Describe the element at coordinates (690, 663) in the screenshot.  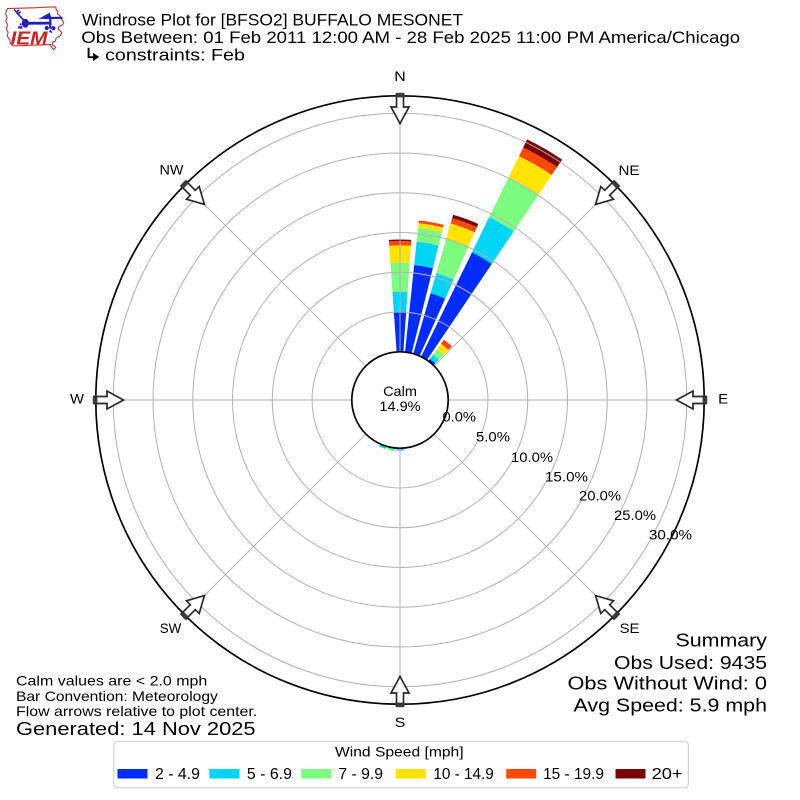
I see `svg-text: Obs Used: 9435` at that location.